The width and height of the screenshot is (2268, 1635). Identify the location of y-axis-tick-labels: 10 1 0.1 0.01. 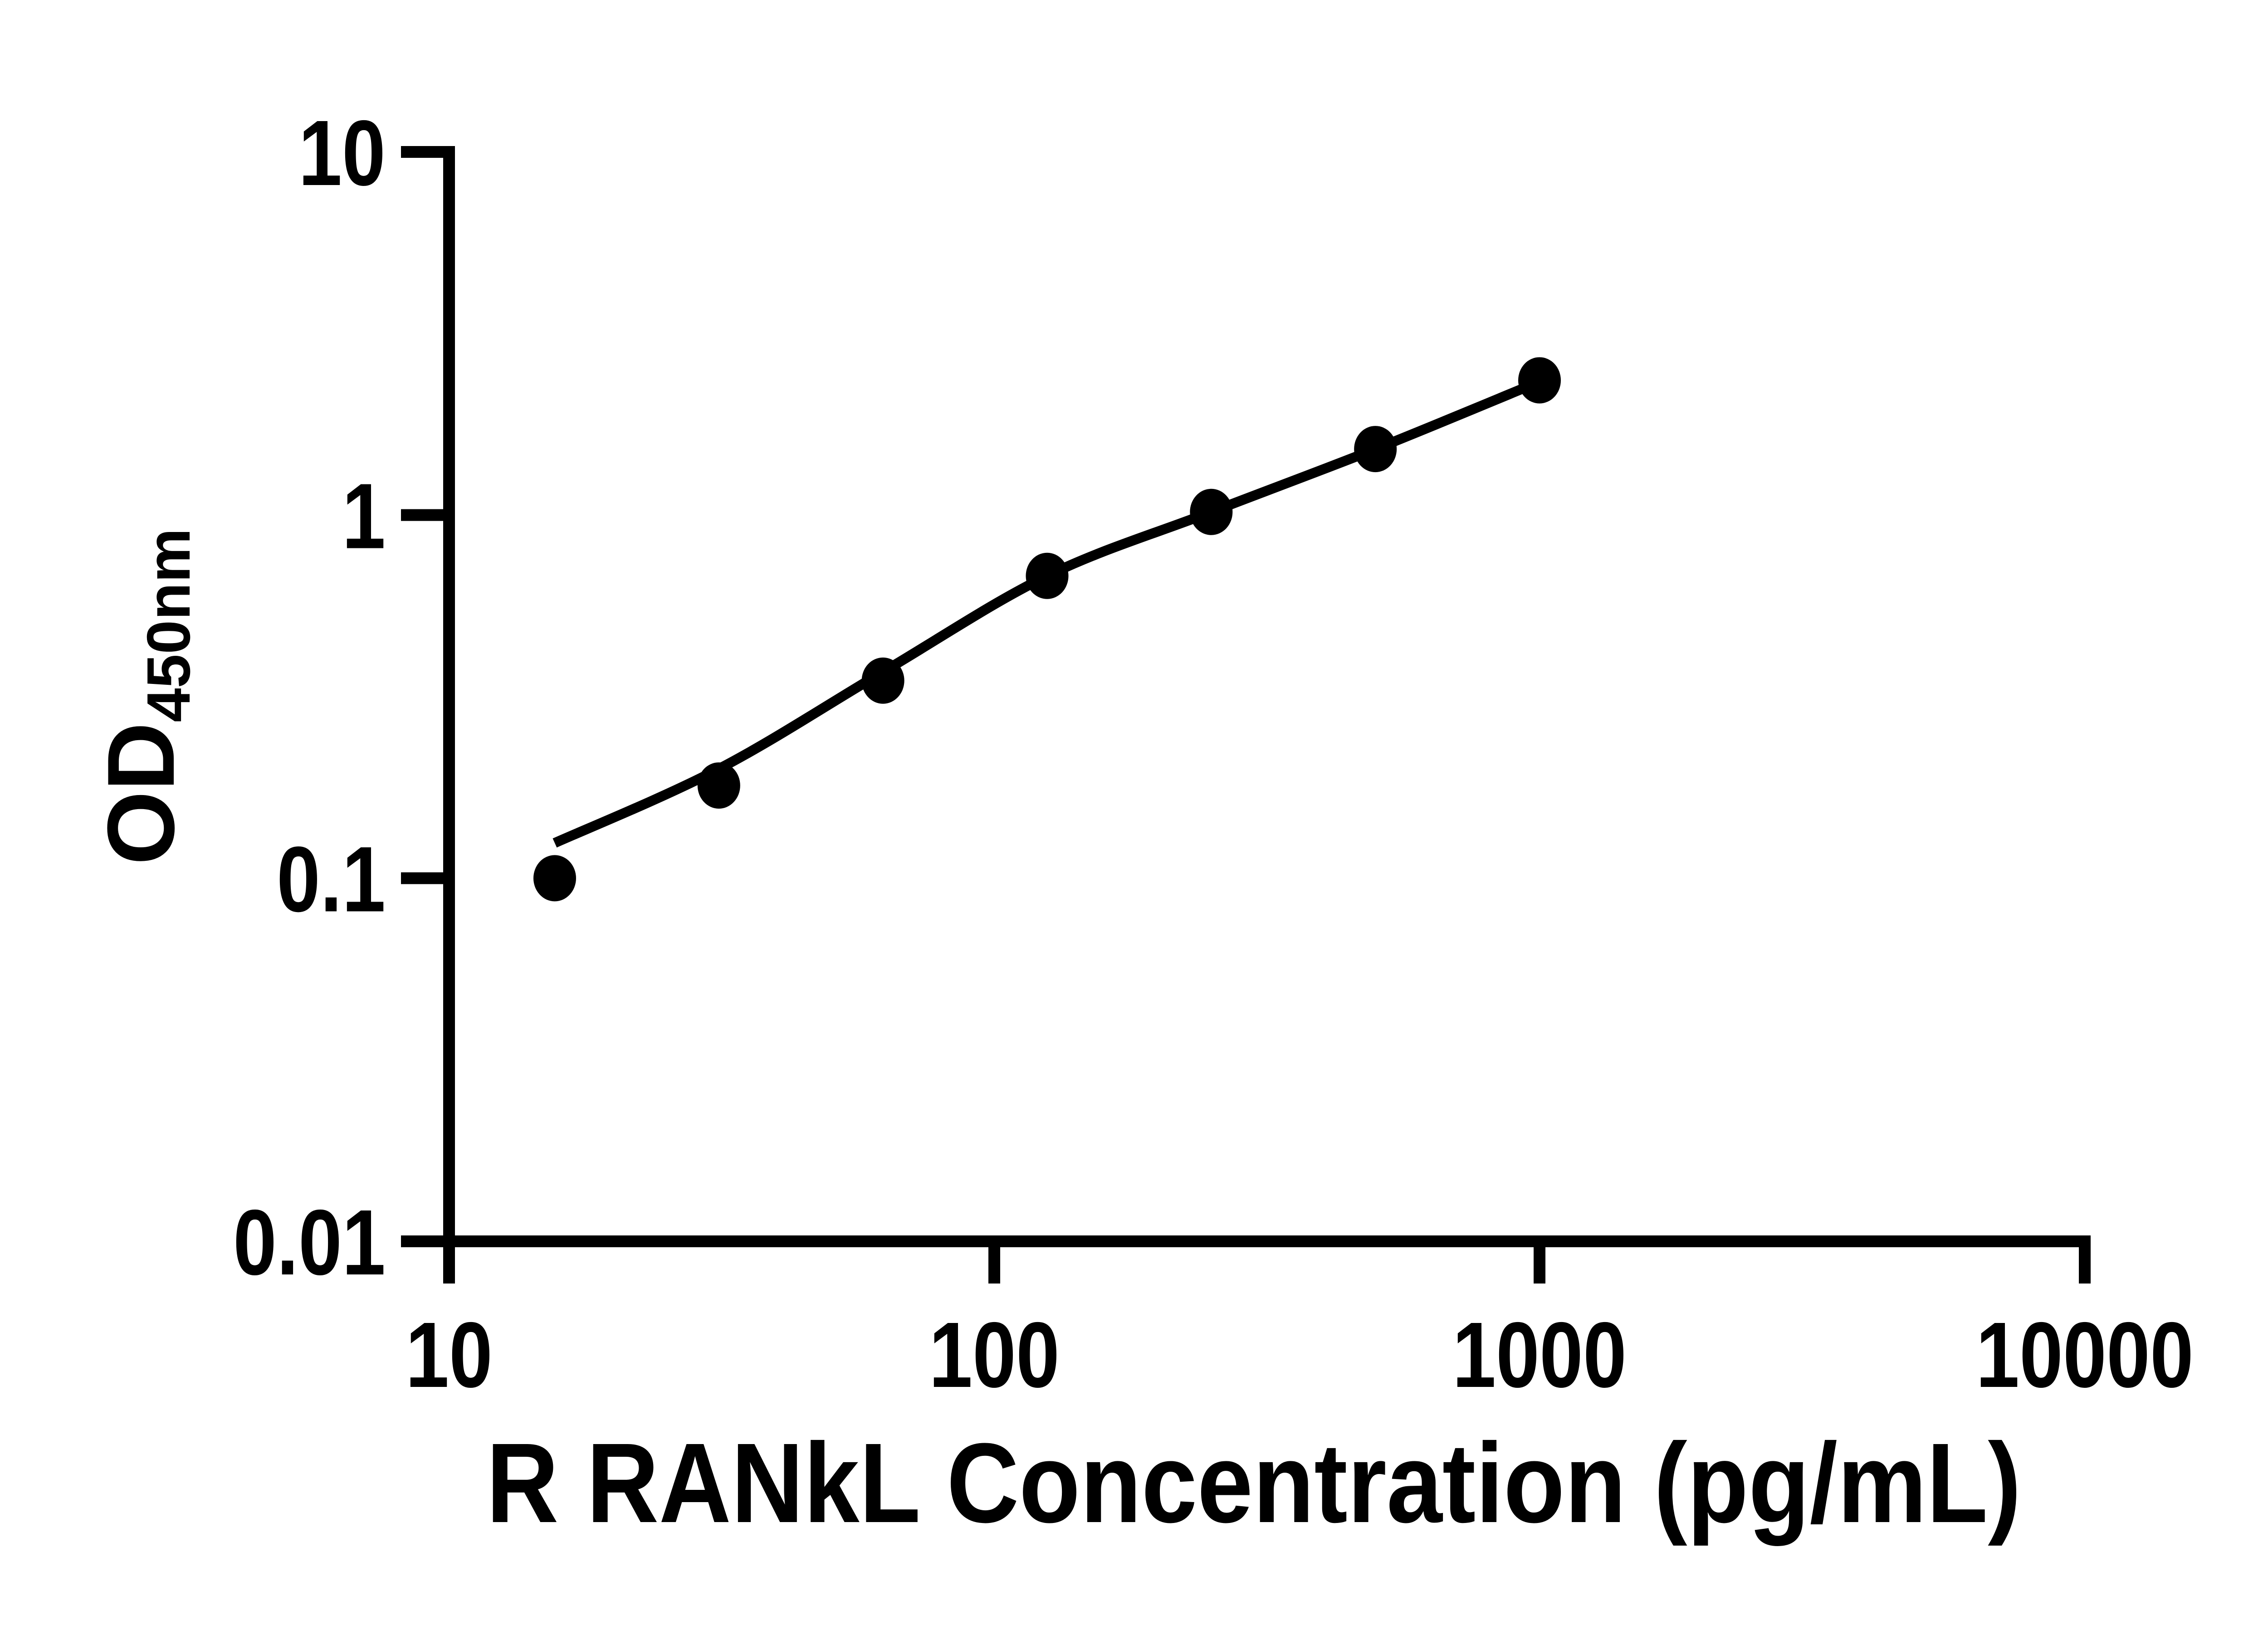
(310, 698).